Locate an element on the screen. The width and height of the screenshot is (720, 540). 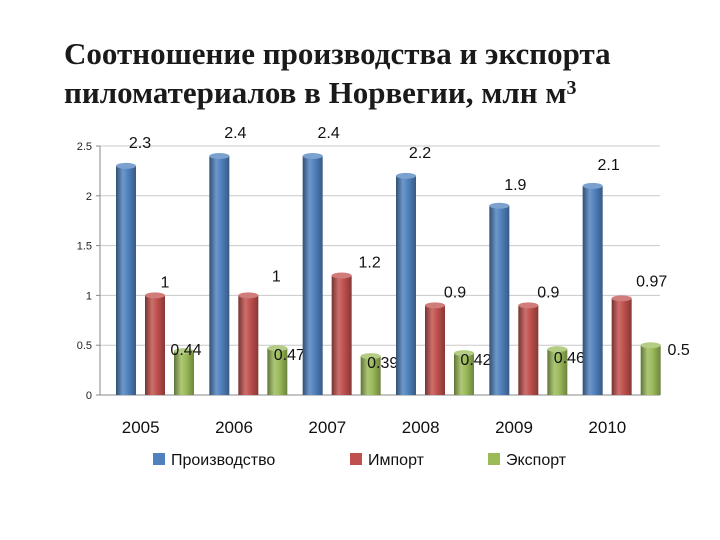
data-label: 0.39 is located at coordinates (382, 363).